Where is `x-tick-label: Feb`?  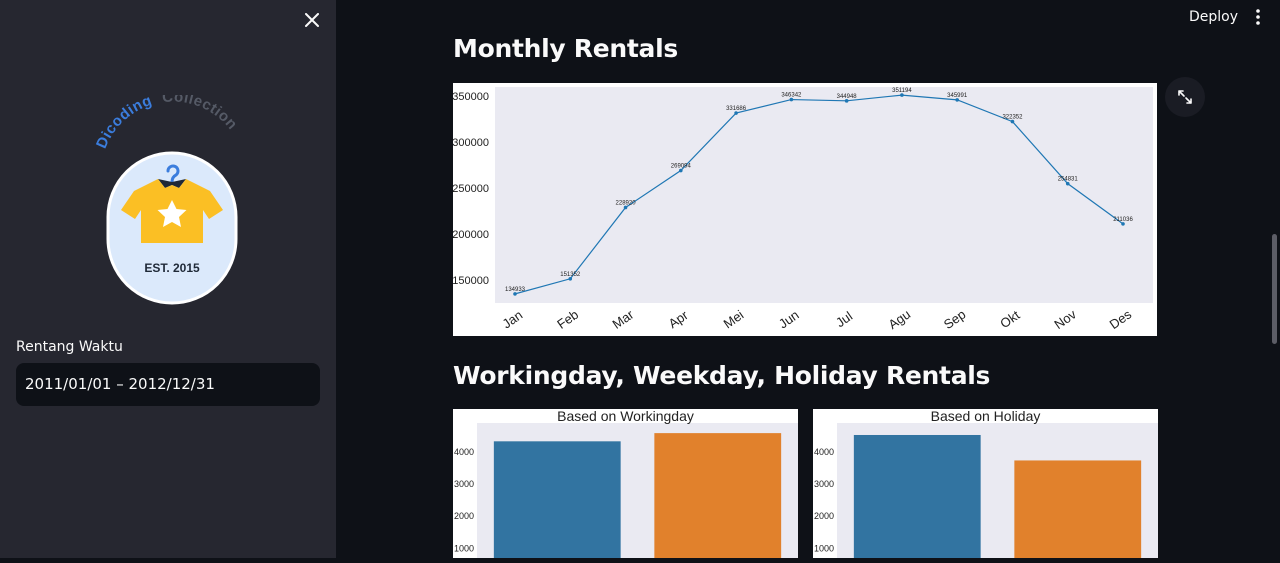
x-tick-label: Feb is located at coordinates (567, 319).